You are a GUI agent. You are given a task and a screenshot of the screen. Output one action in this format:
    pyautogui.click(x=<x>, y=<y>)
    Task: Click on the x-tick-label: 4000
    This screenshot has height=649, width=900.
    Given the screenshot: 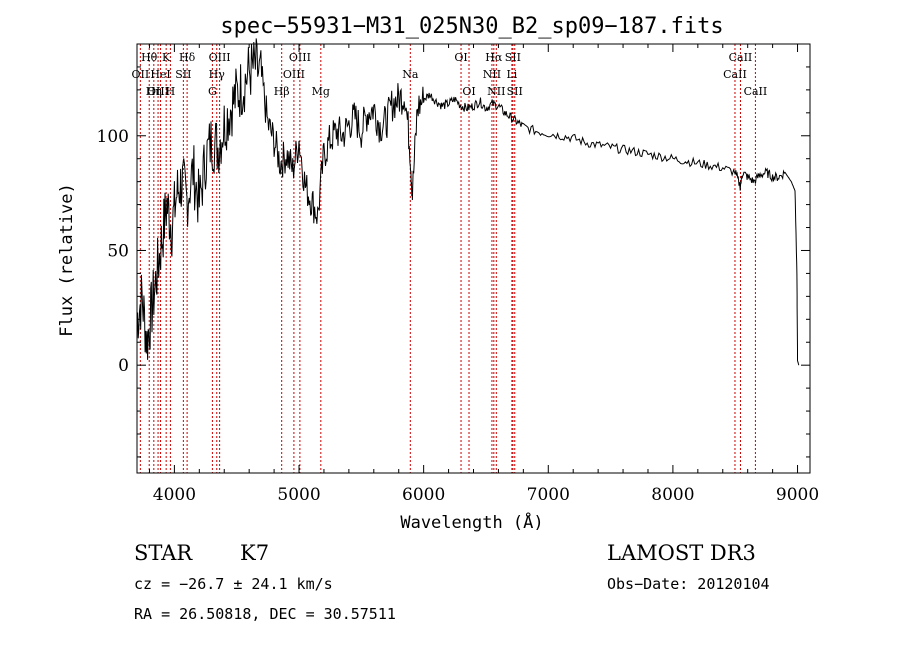 What is the action you would take?
    pyautogui.click(x=174, y=495)
    